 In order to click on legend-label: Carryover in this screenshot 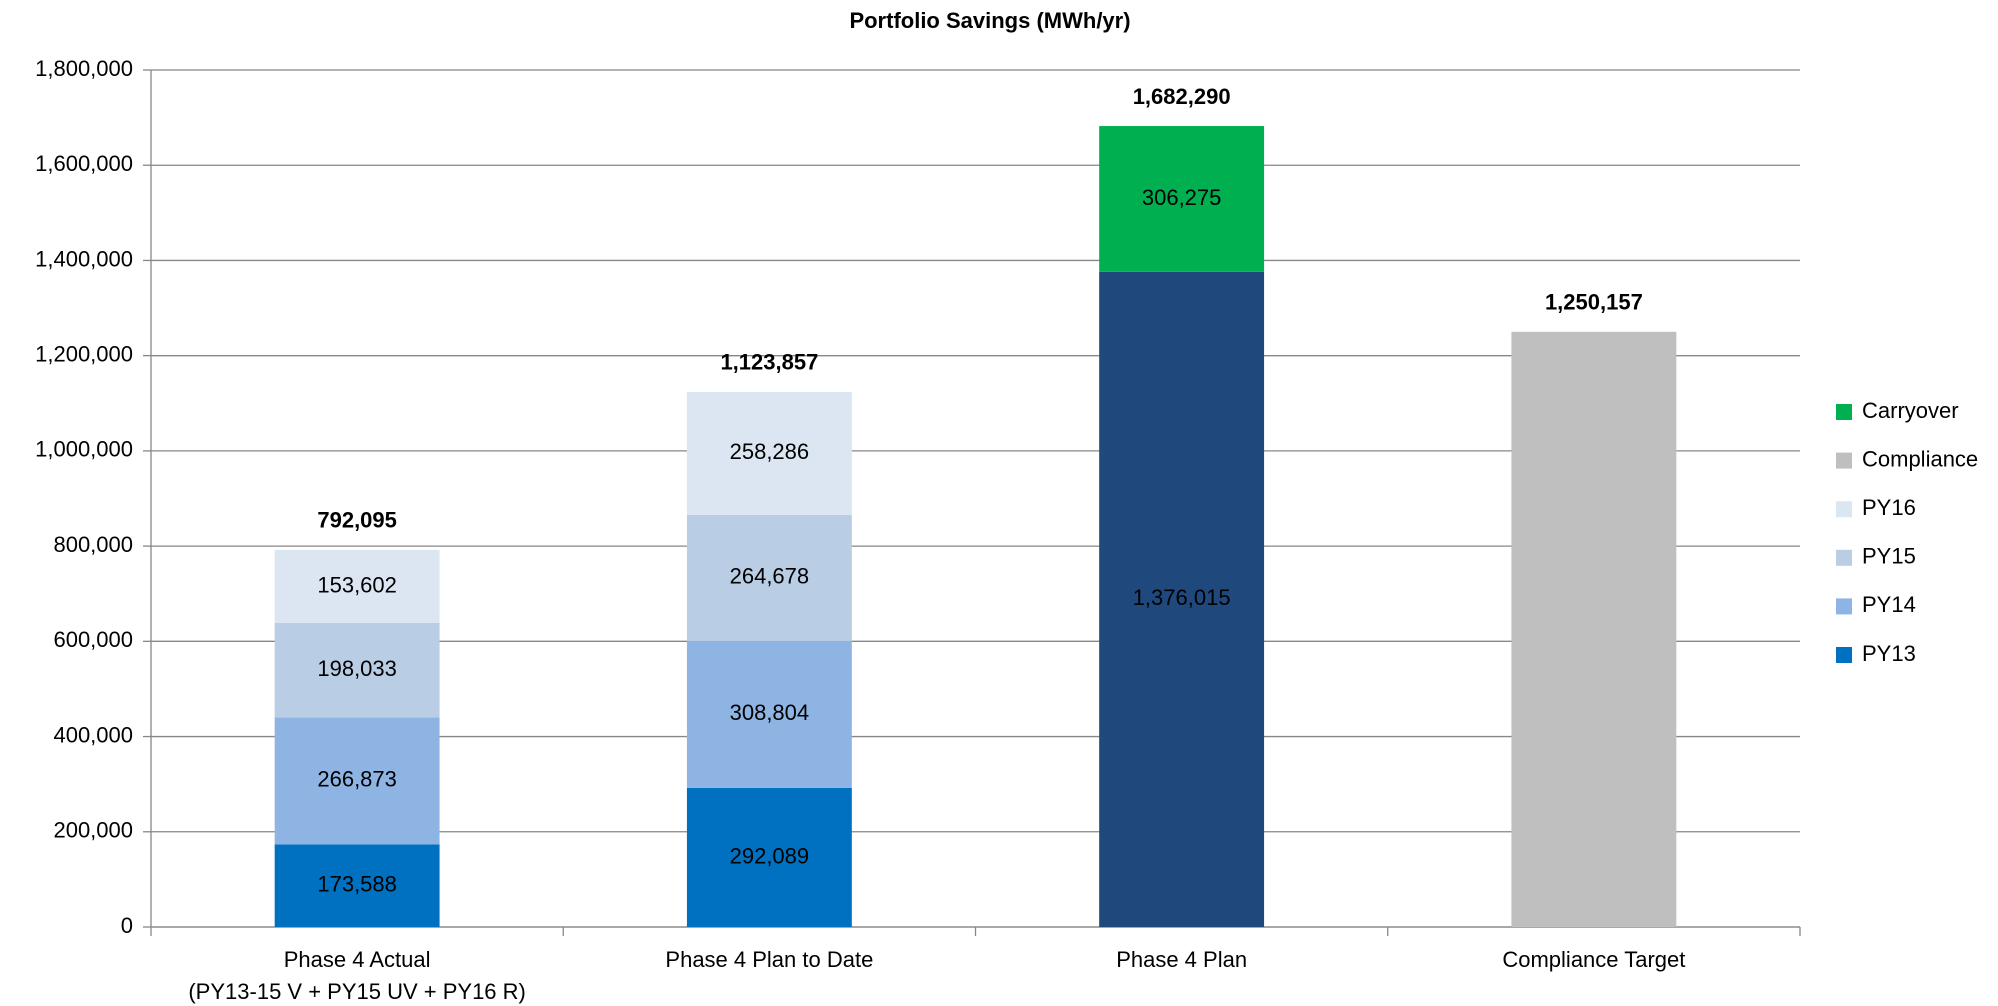, I will do `click(1910, 410)`.